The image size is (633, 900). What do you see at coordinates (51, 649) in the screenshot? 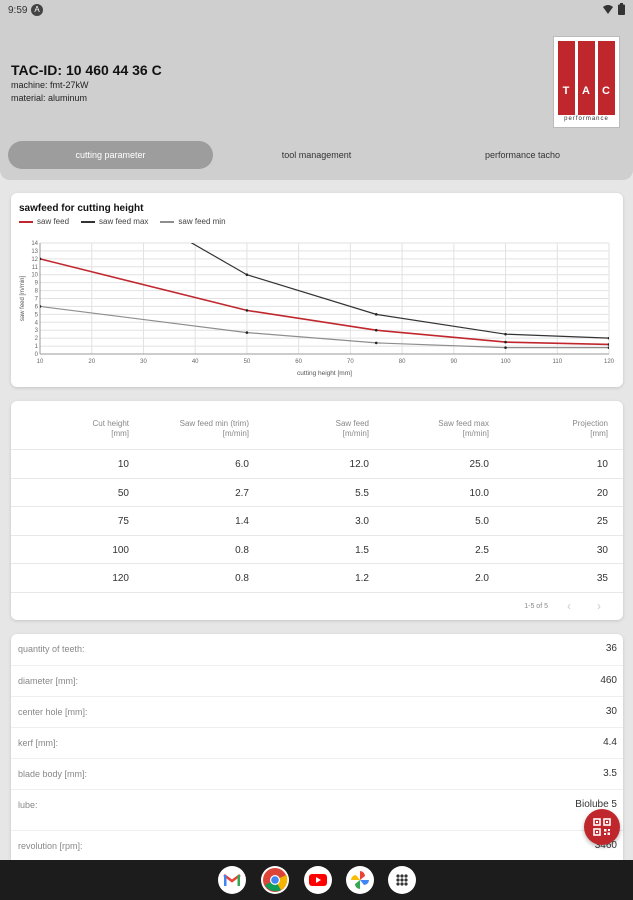
I see `param-label: quantity of teeth:` at bounding box center [51, 649].